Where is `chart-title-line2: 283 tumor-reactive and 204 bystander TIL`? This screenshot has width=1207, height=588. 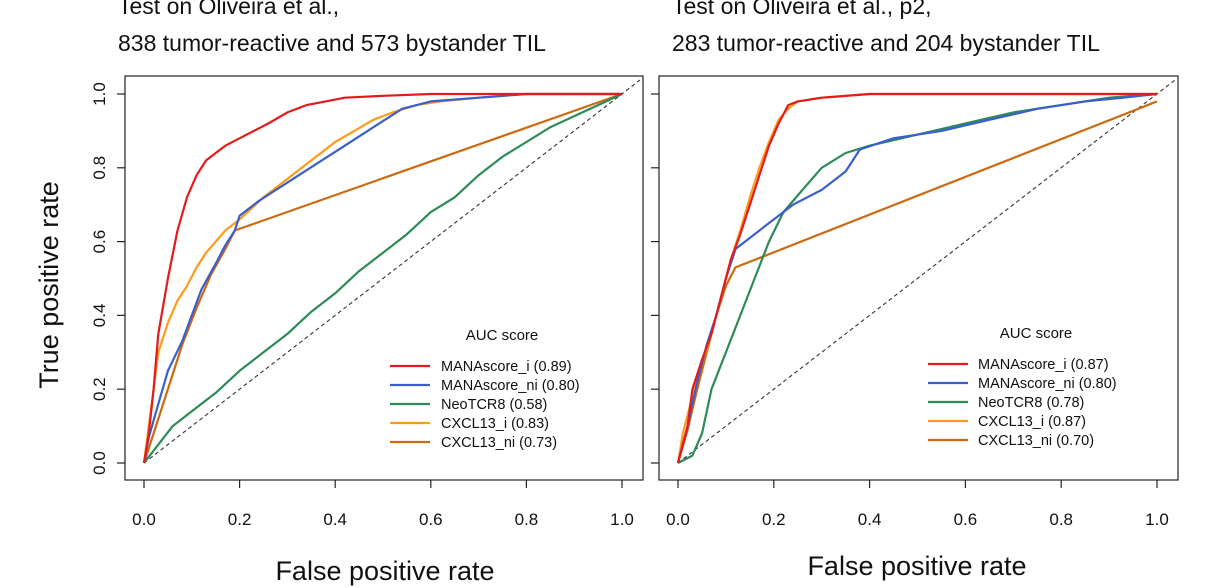 chart-title-line2: 283 tumor-reactive and 204 bystander TIL is located at coordinates (886, 43).